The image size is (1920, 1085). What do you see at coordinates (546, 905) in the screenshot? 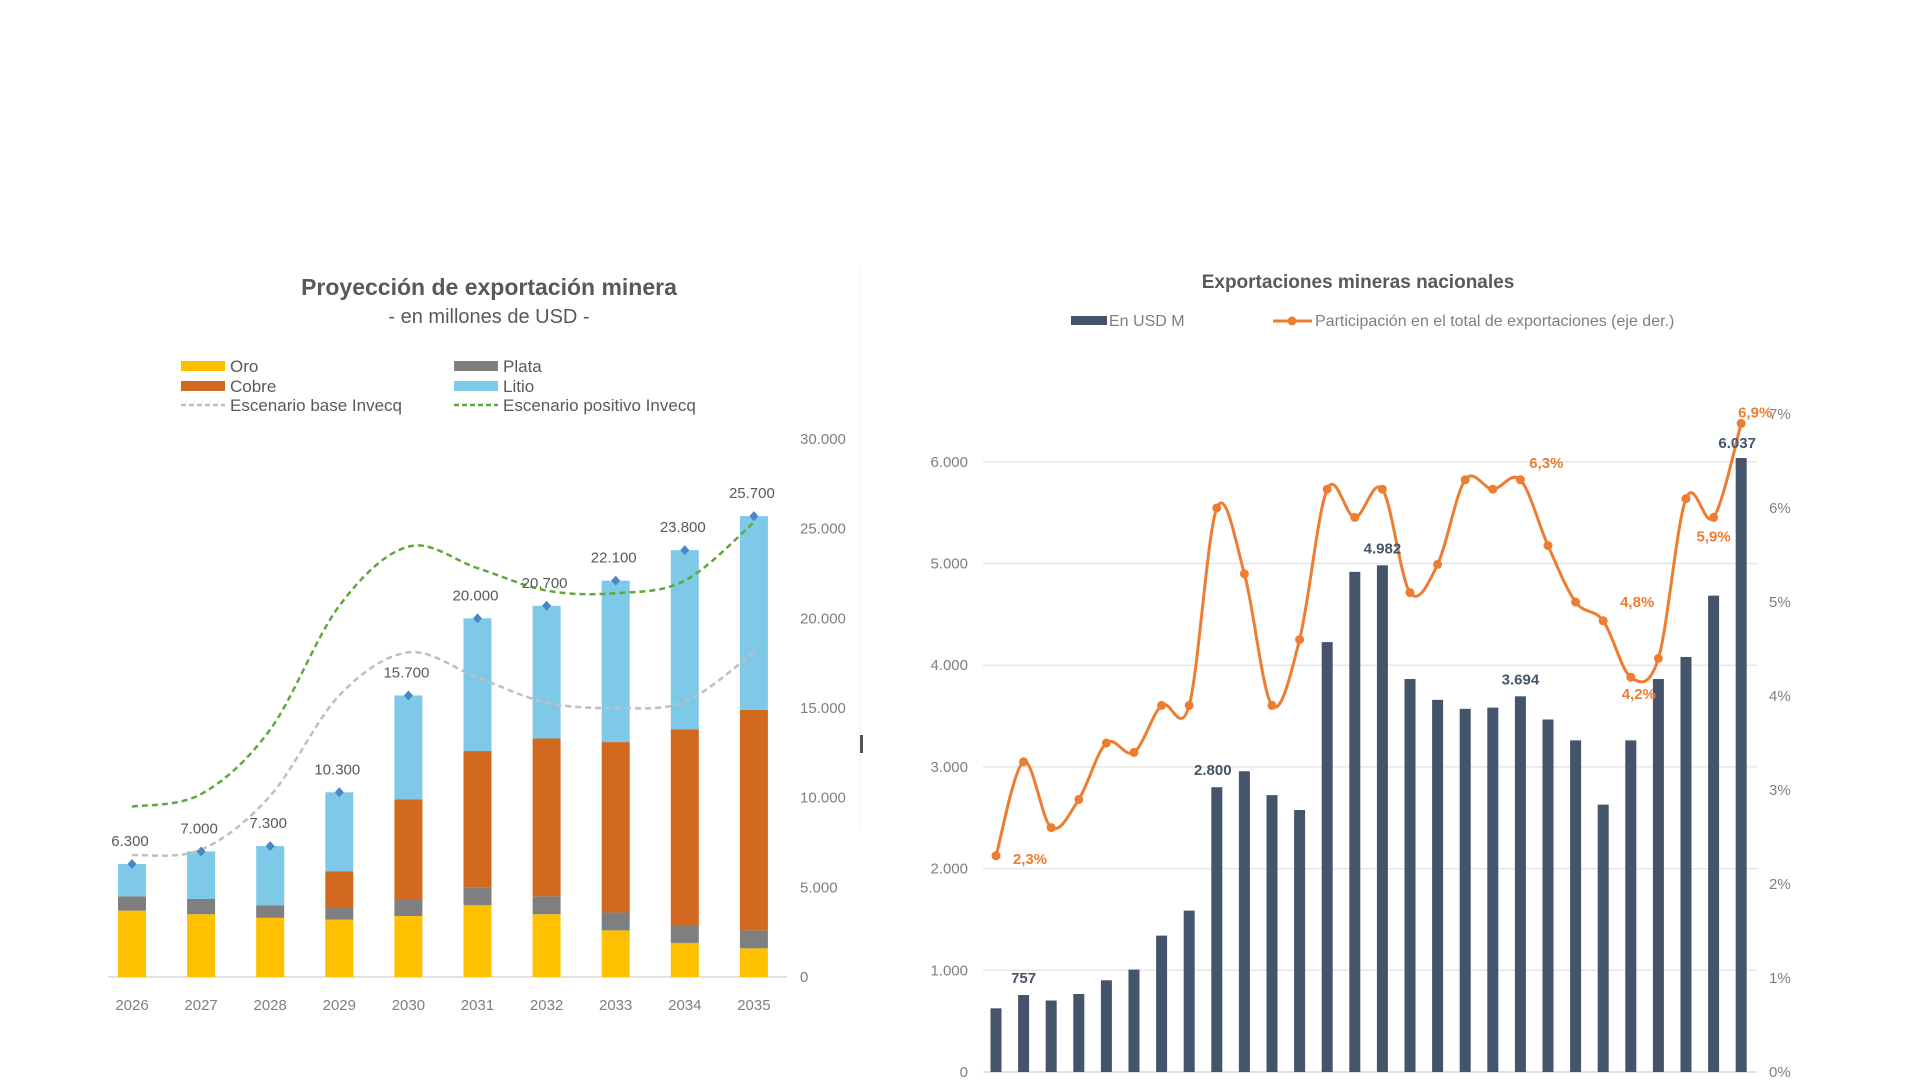
I see `bar-plata-2032` at bounding box center [546, 905].